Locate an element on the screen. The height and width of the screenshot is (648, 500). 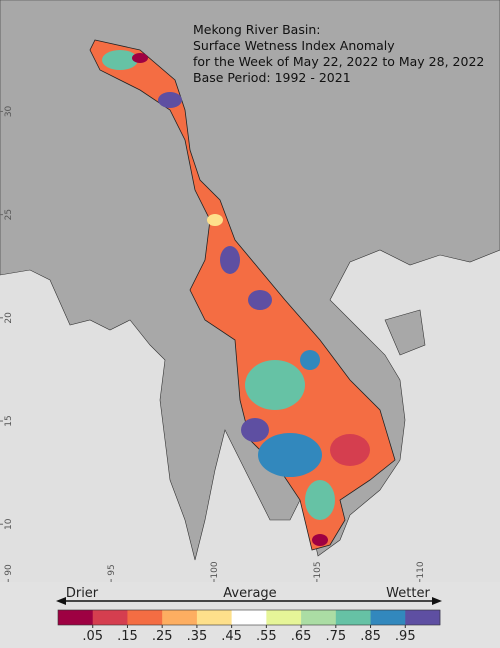
colorbar-label: .15 is located at coordinates (127, 636).